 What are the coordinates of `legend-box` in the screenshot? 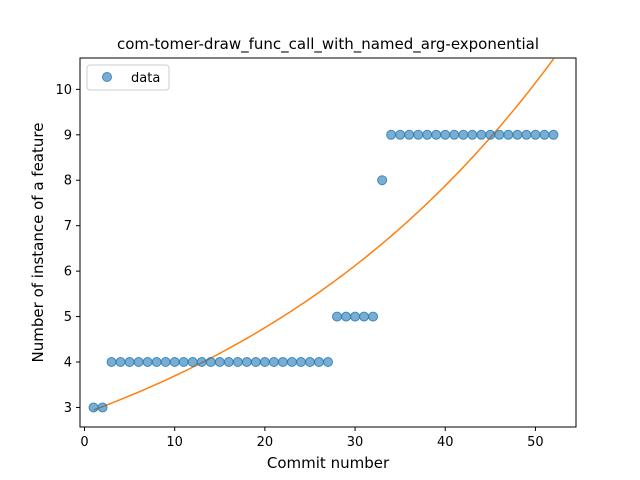 It's located at (128, 77).